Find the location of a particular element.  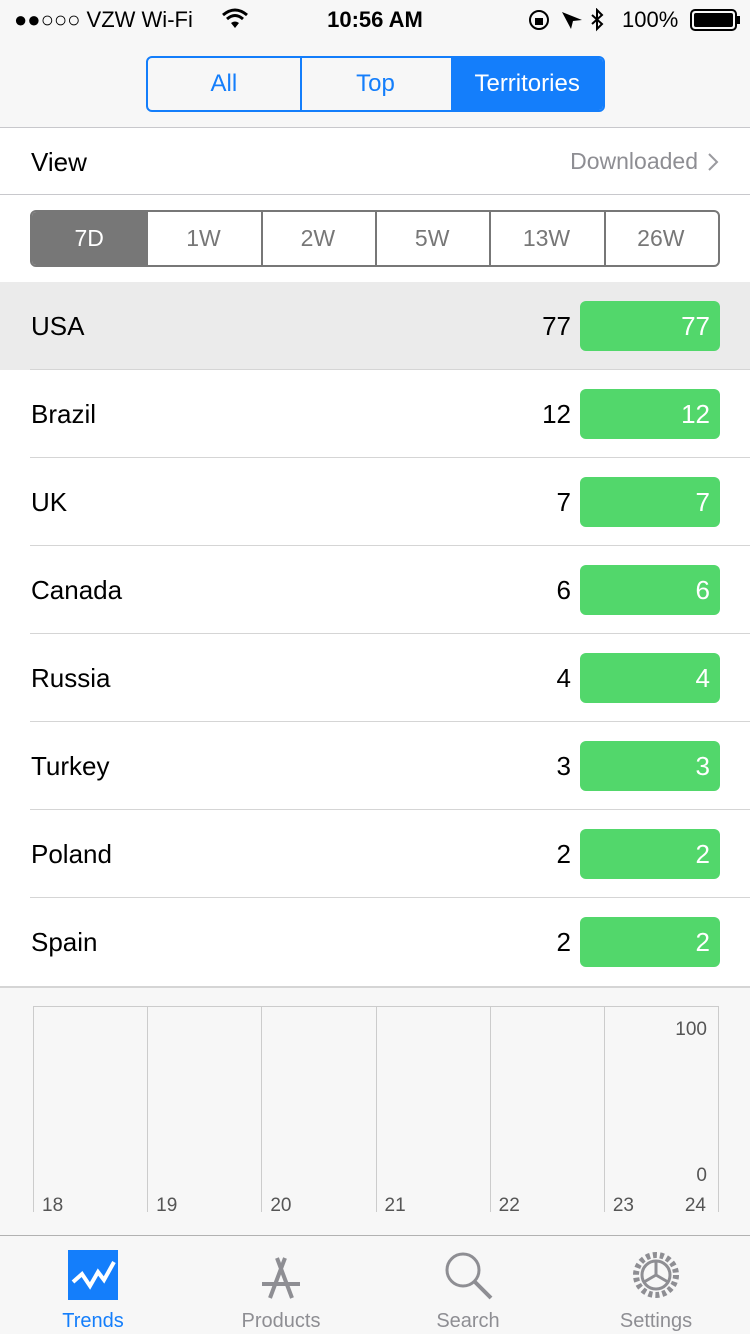

battery-label: 100% is located at coordinates (650, 19).